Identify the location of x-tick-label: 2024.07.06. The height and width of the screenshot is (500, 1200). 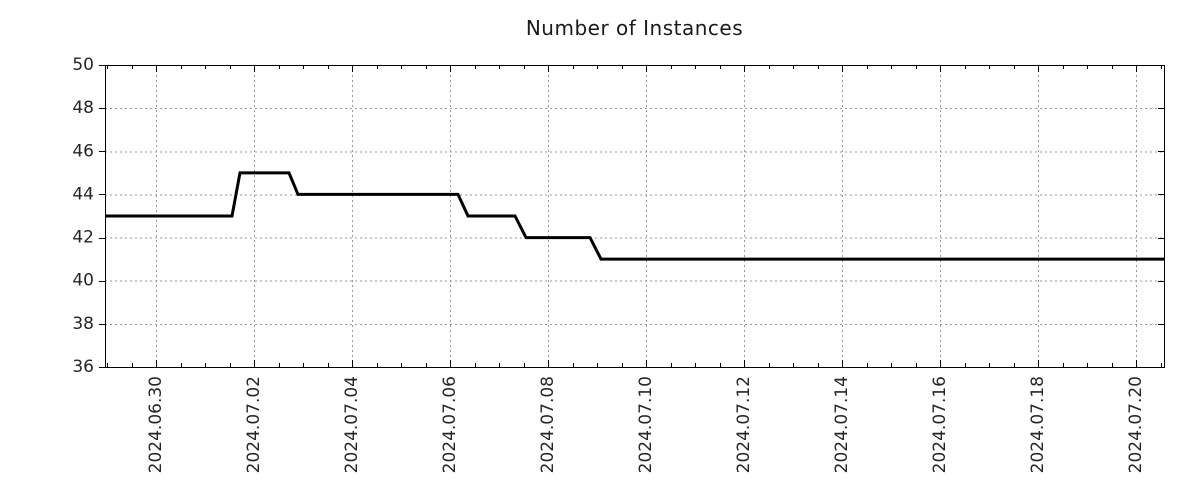
(450, 424).